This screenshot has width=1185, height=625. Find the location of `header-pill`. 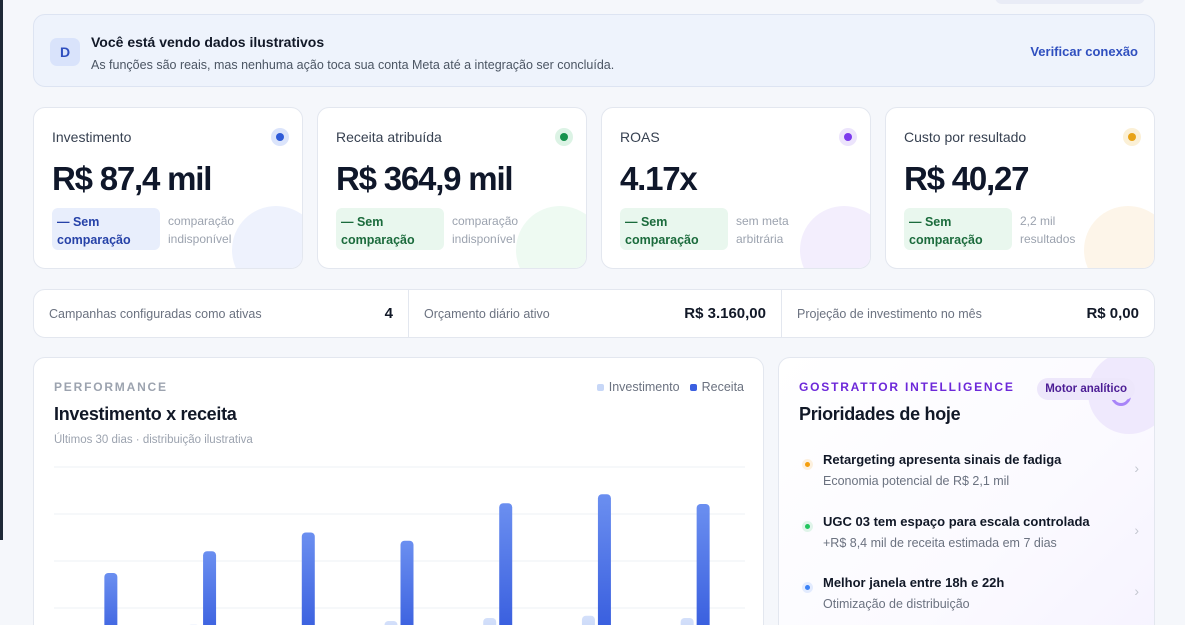

header-pill is located at coordinates (1070, 2).